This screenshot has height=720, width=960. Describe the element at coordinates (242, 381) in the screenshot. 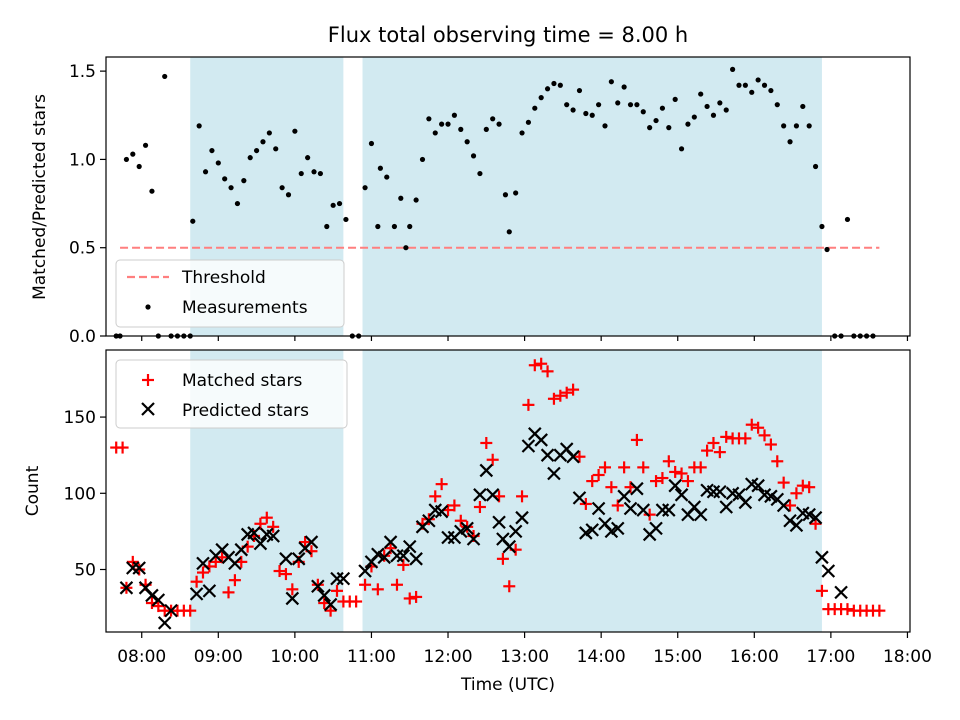

I see `legend-matched-label: Matched stars` at that location.